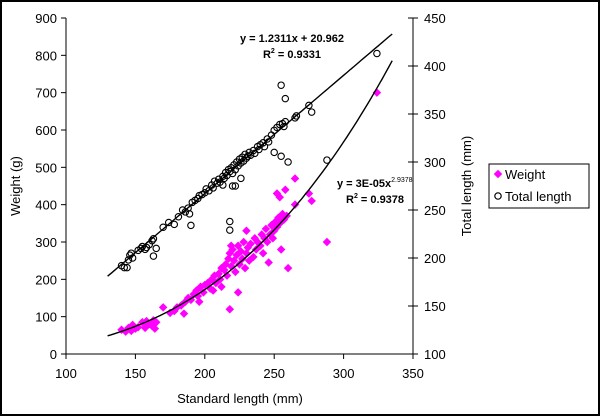 The image size is (600, 416). I want to click on y-axis-label: Weight (g), so click(15, 186).